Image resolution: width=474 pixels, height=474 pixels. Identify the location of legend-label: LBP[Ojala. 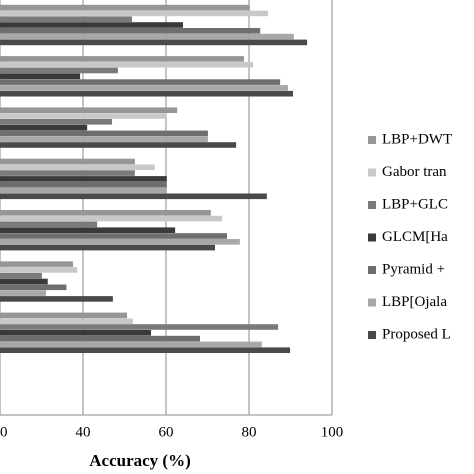
(414, 302).